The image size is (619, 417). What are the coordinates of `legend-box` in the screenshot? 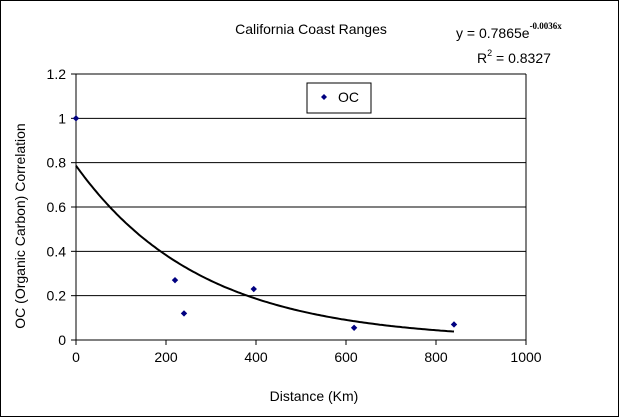 It's located at (339, 98).